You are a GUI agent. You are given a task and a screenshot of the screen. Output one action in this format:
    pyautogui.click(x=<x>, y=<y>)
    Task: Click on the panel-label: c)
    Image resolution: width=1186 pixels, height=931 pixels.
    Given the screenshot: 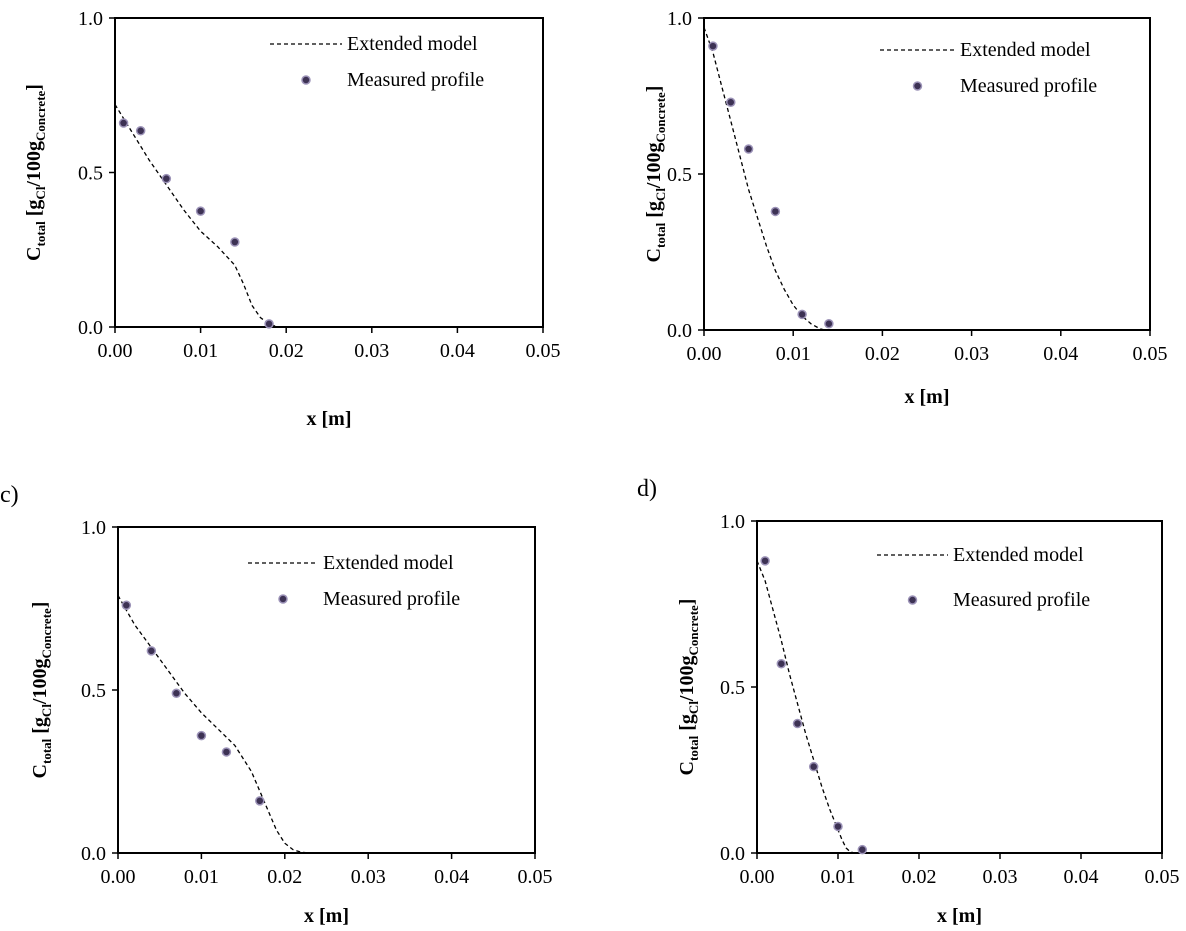 What is the action you would take?
    pyautogui.click(x=9, y=495)
    